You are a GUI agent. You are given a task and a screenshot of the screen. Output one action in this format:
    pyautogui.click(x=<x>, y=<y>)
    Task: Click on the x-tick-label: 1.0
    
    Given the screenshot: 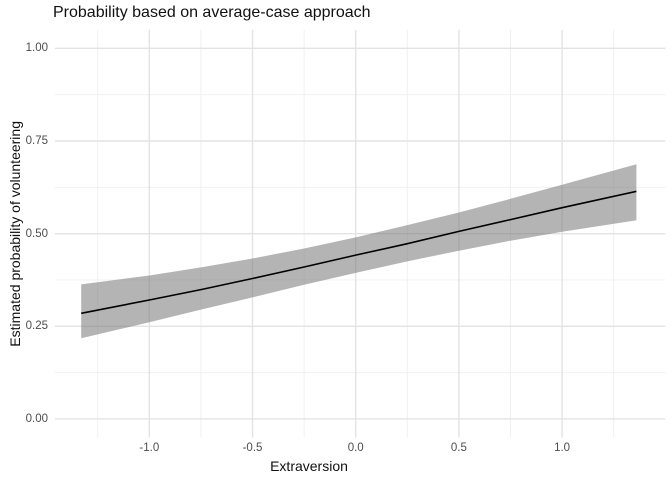 What is the action you would take?
    pyautogui.click(x=562, y=447)
    